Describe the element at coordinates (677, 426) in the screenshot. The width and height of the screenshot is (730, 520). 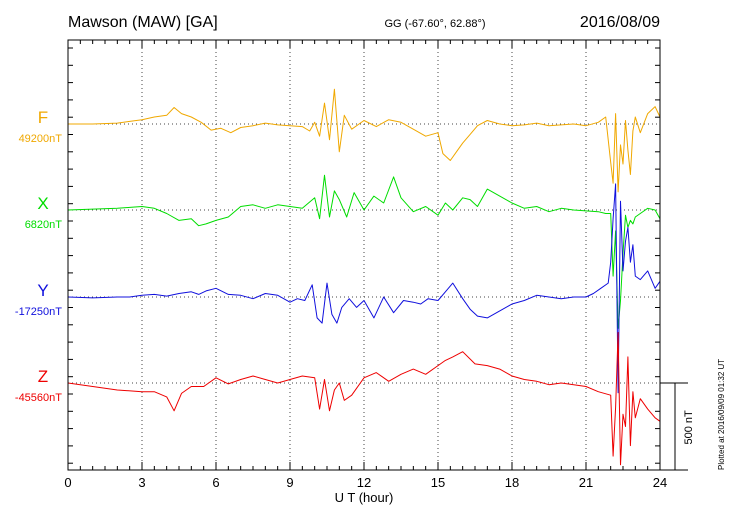
I see `scale-bar: 500 nT` at that location.